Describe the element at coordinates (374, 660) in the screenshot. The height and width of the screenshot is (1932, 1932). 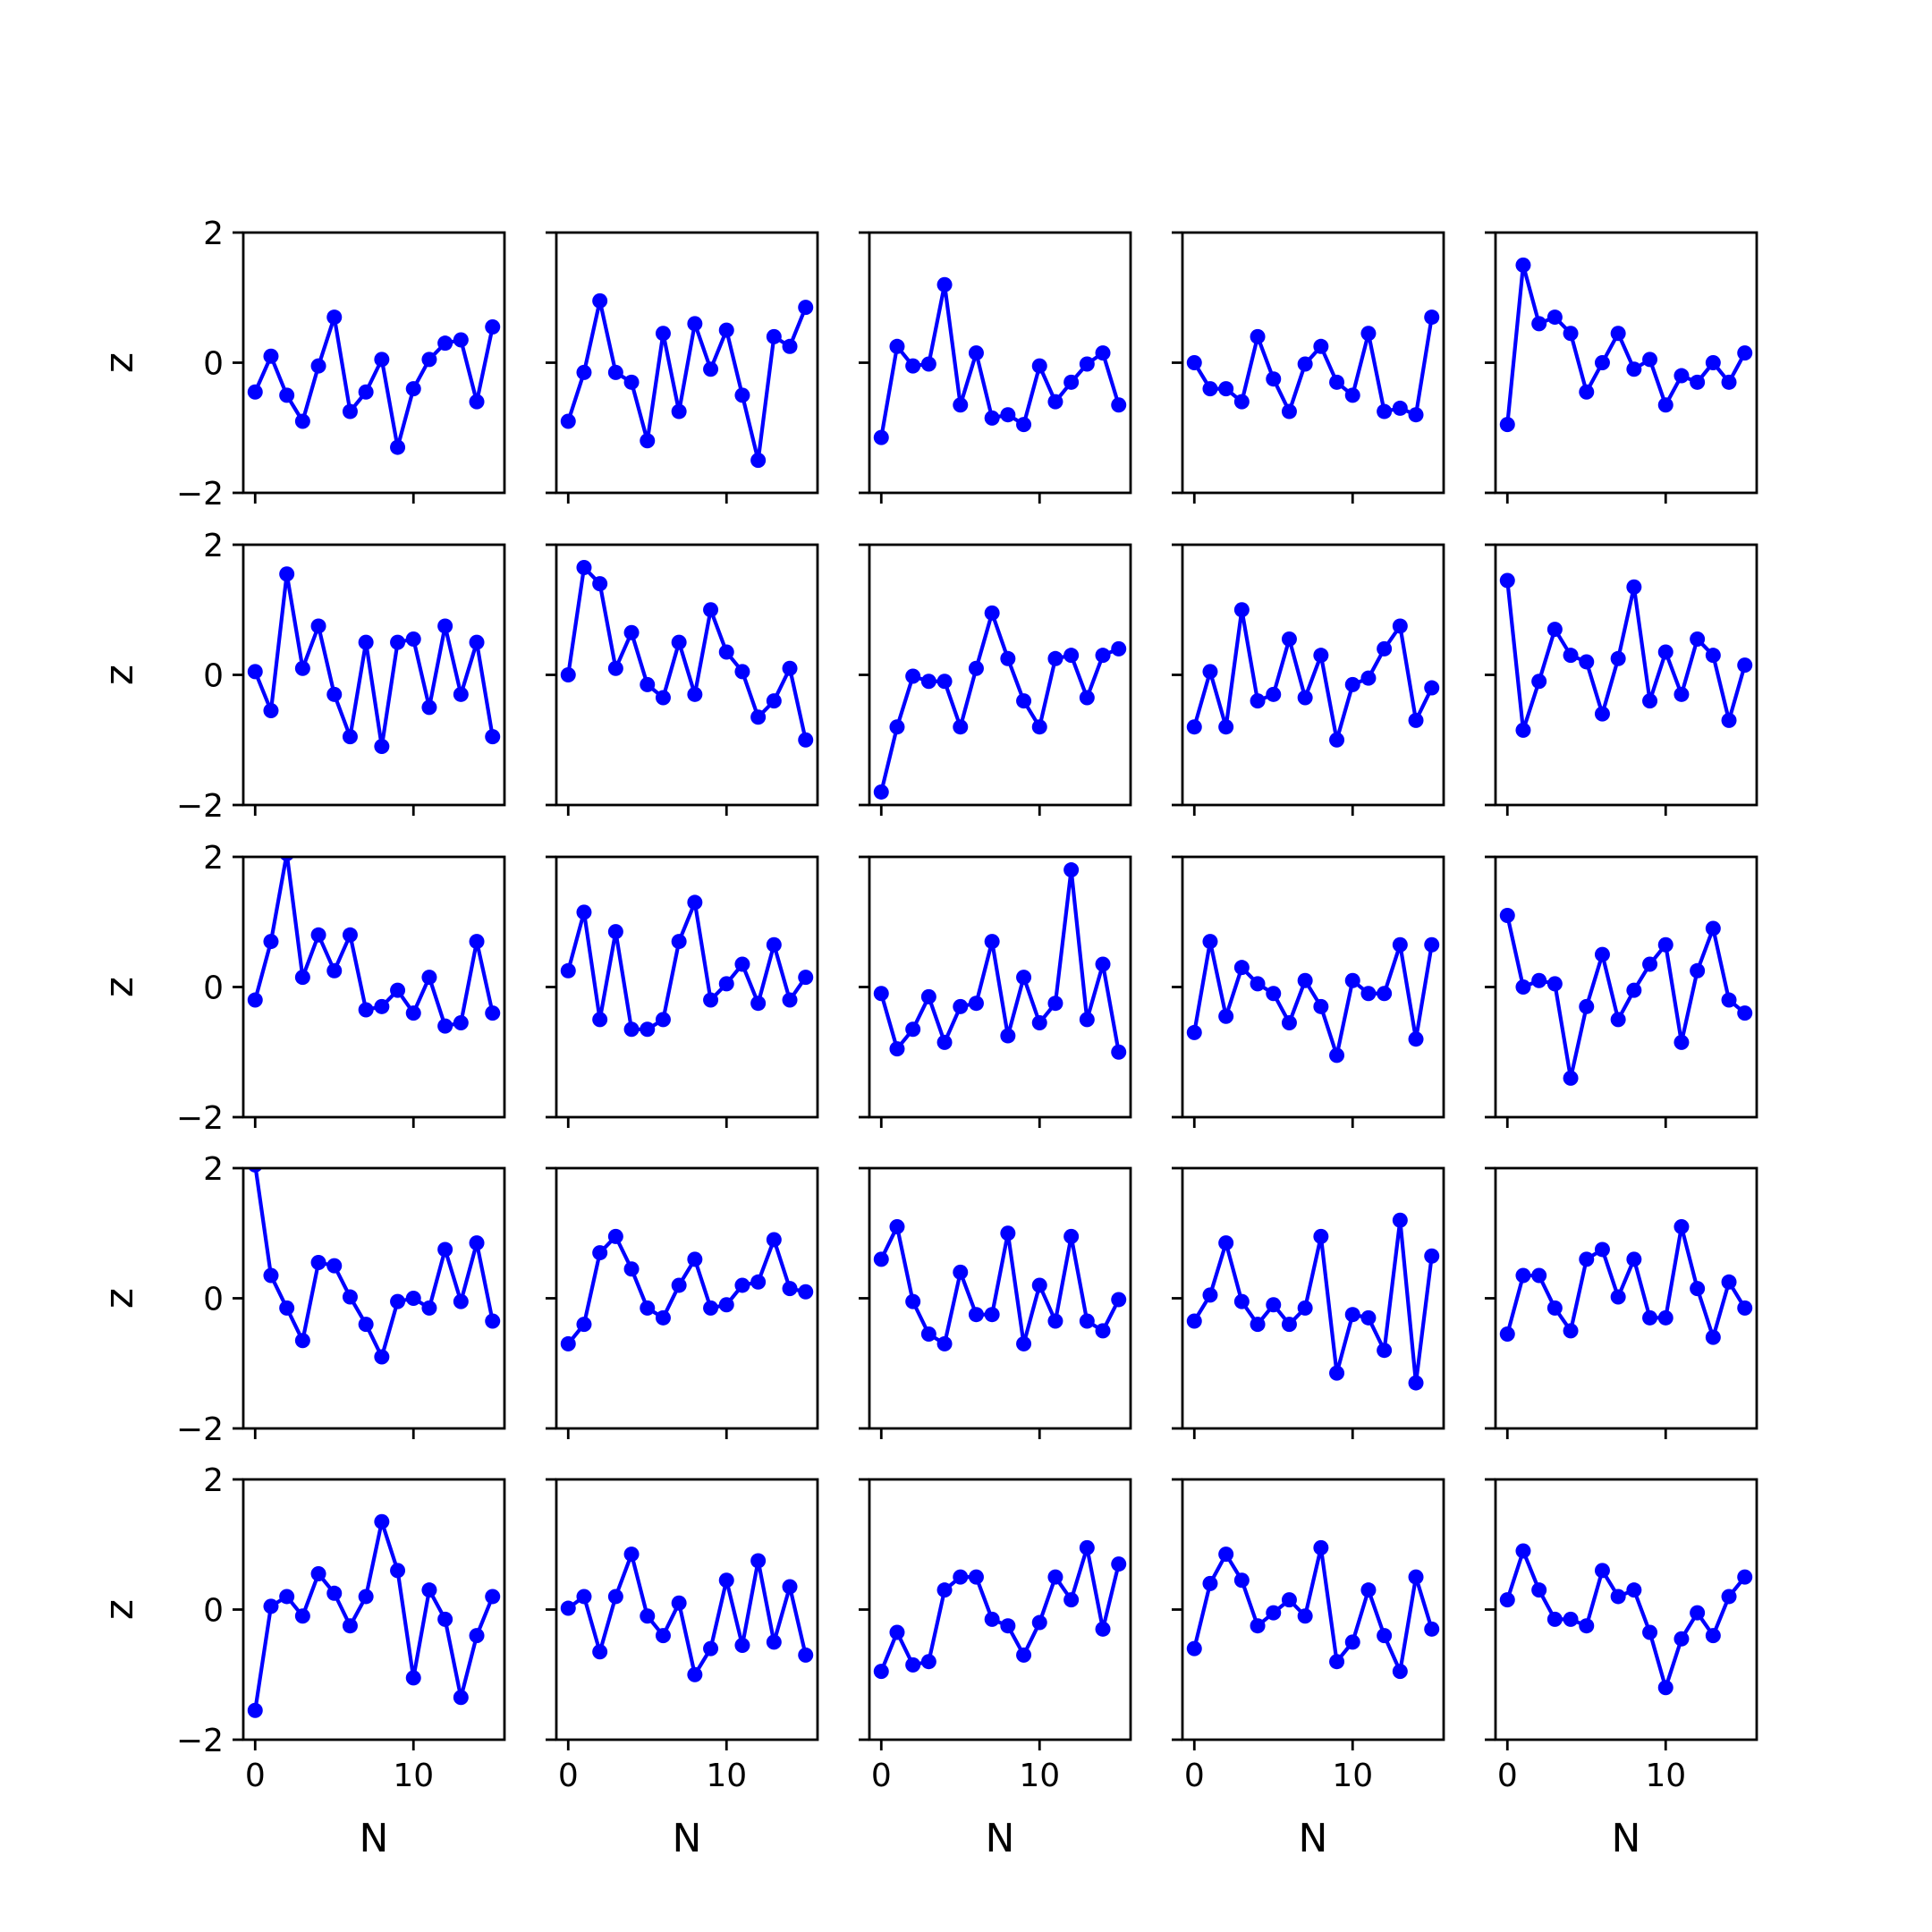
I see `plot-area-r1c0` at that location.